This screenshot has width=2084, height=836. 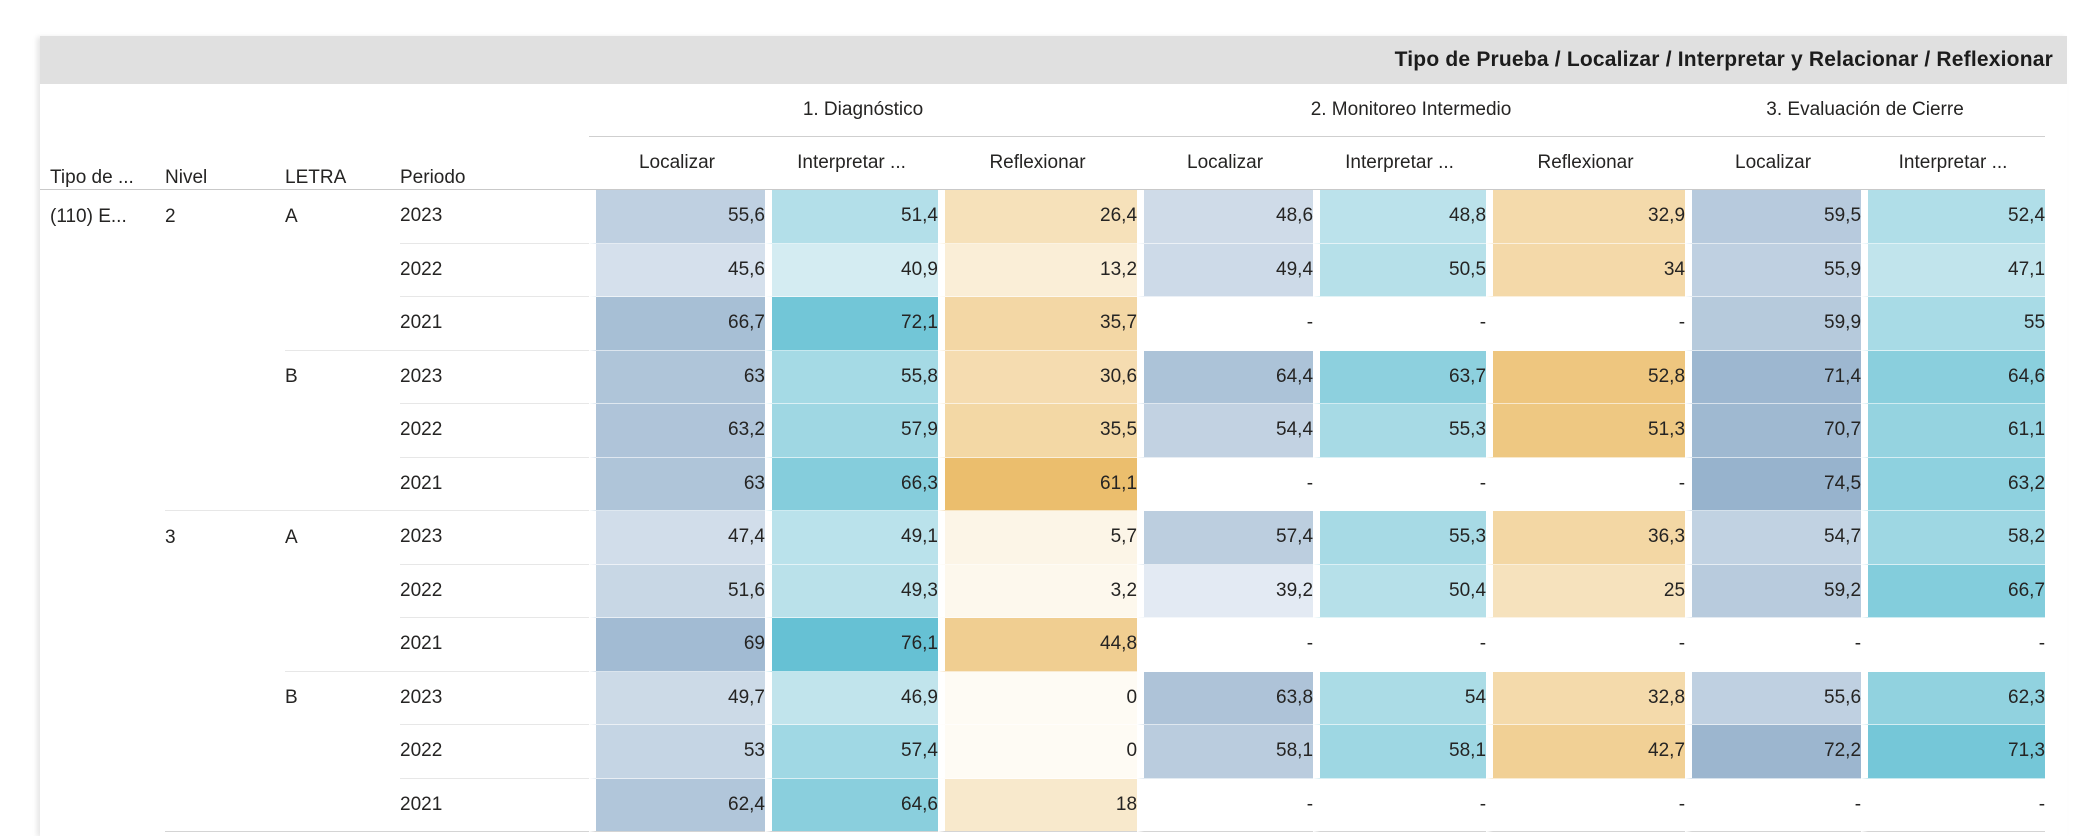 What do you see at coordinates (863, 110) in the screenshot?
I see `group-header: 1. Diagnóstico` at bounding box center [863, 110].